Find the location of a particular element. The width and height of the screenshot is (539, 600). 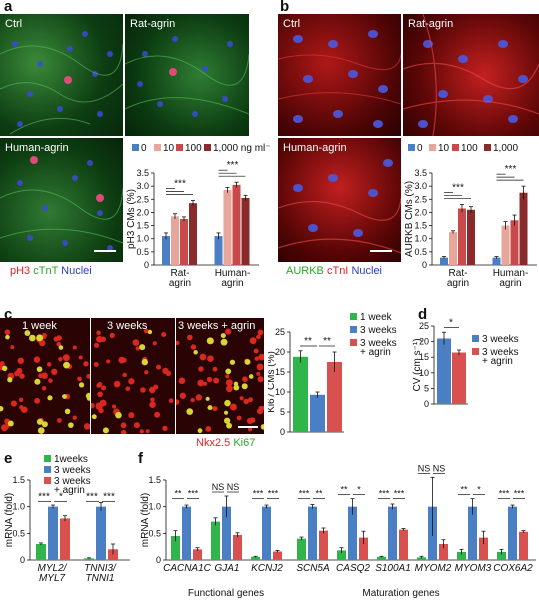

chart-f-x-tick-label: MYOM2 is located at coordinates (433, 568).